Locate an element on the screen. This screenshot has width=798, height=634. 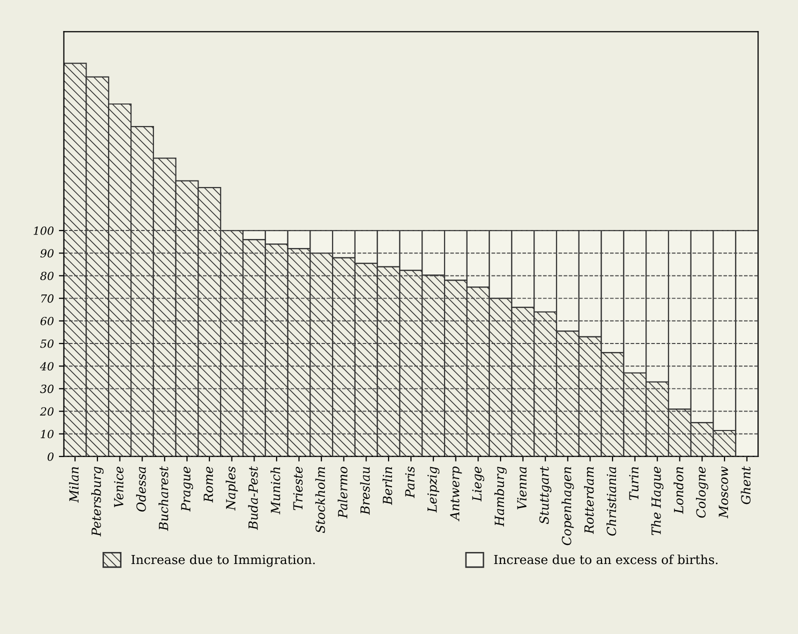
x-tick-label: Turin is located at coordinates (634, 483).